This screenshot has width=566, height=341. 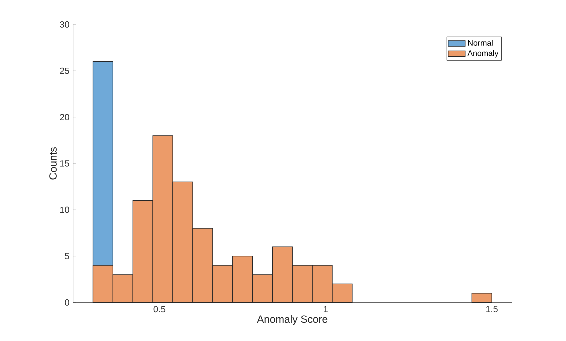 What do you see at coordinates (65, 71) in the screenshot?
I see `y-tick-label: 25` at bounding box center [65, 71].